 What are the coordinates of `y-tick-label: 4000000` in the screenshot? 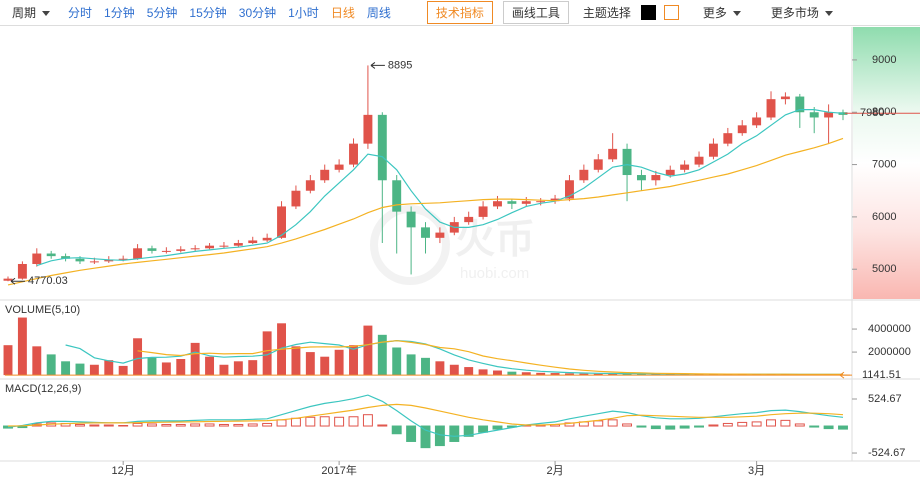 It's located at (889, 329).